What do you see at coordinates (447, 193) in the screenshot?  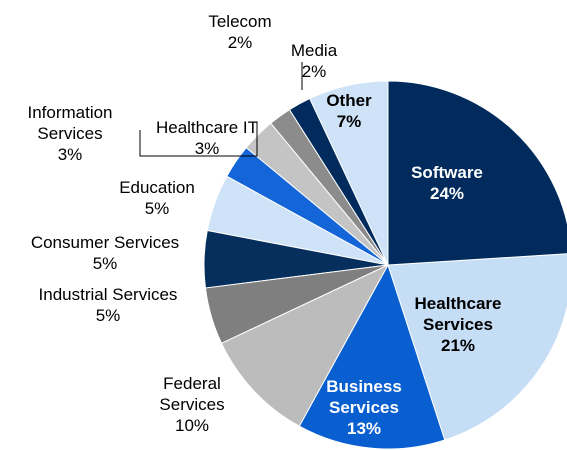 I see `value-label: 24%` at bounding box center [447, 193].